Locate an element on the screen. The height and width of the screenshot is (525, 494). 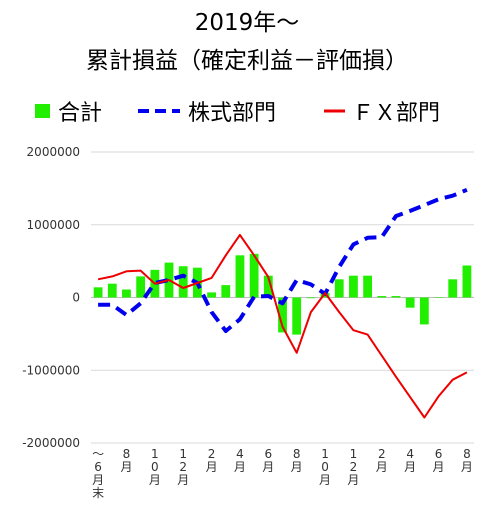
y-tick-label: -2000000 is located at coordinates (51, 443).